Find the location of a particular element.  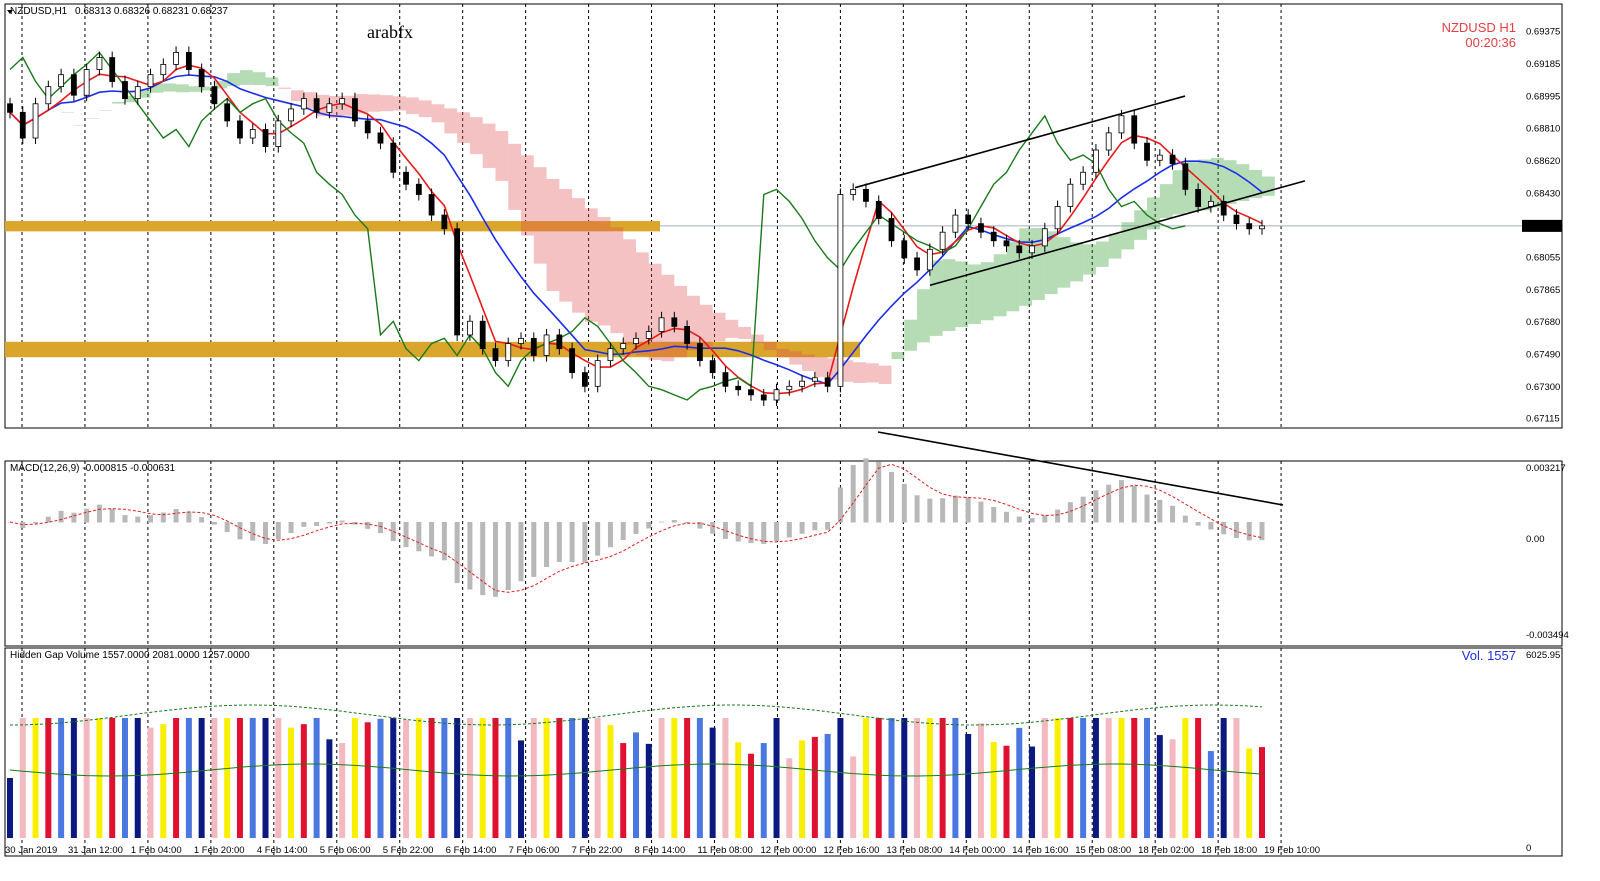

watermark-text: arabfx is located at coordinates (390, 32).